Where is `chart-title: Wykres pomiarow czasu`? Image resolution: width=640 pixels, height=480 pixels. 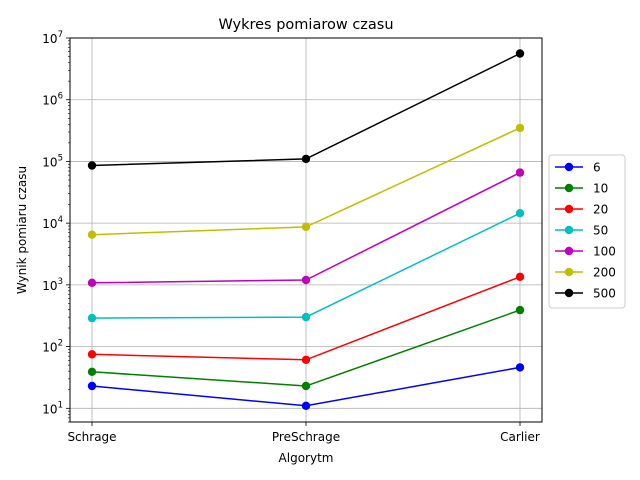 chart-title: Wykres pomiarow czasu is located at coordinates (305, 25).